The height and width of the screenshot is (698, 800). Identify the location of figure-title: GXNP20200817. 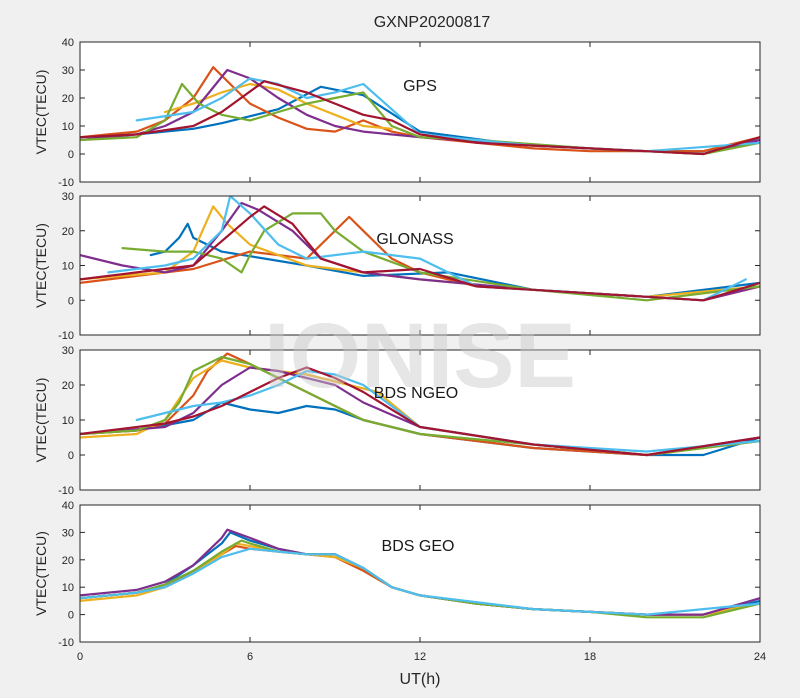
(432, 22).